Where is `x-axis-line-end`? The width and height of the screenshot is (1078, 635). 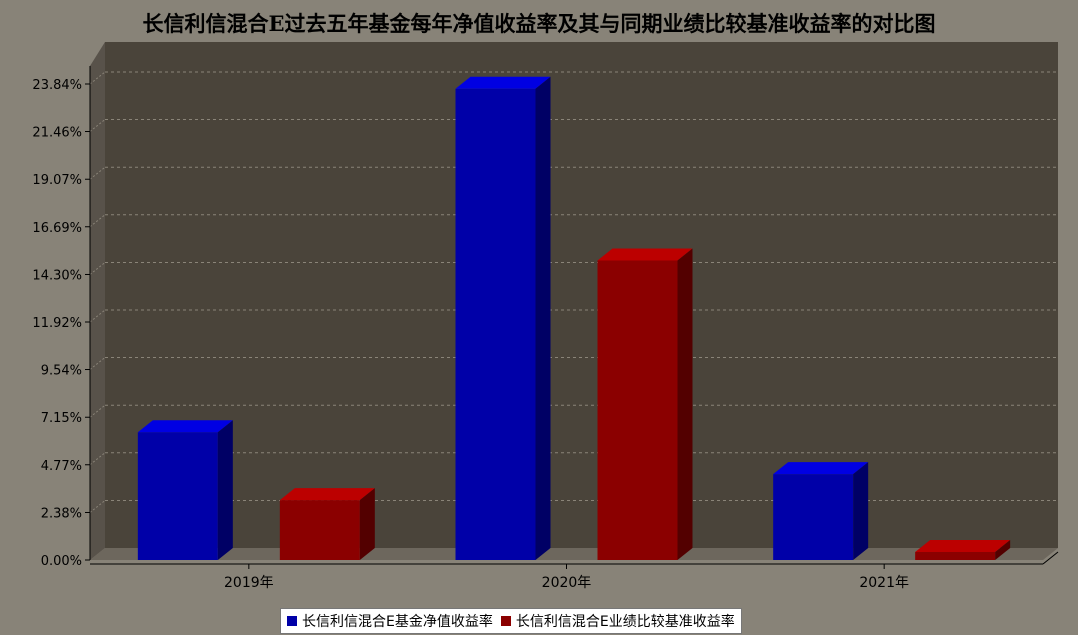 x-axis-line-end is located at coordinates (1050, 558).